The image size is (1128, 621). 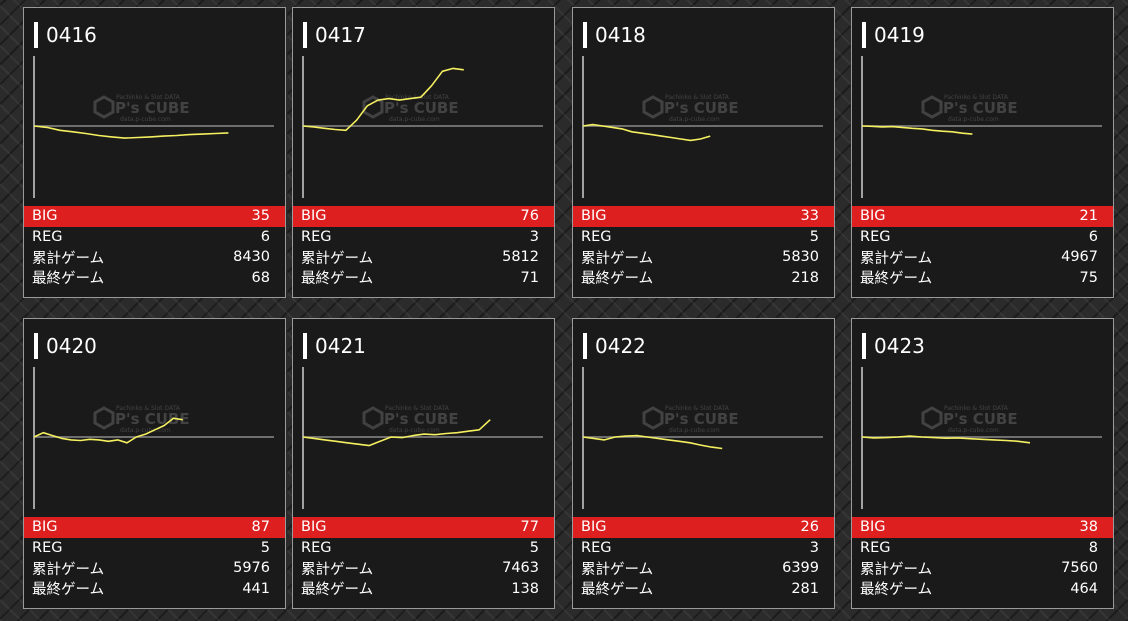 What do you see at coordinates (265, 547) in the screenshot?
I see `reg-count: 5` at bounding box center [265, 547].